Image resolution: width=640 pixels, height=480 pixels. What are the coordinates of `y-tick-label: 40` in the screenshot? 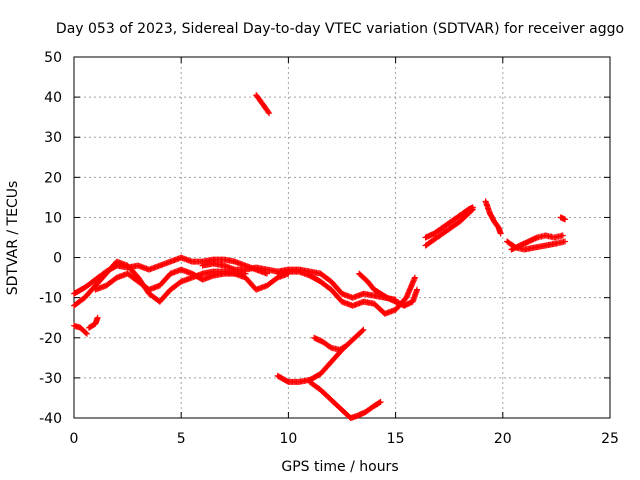 It's located at (53, 98).